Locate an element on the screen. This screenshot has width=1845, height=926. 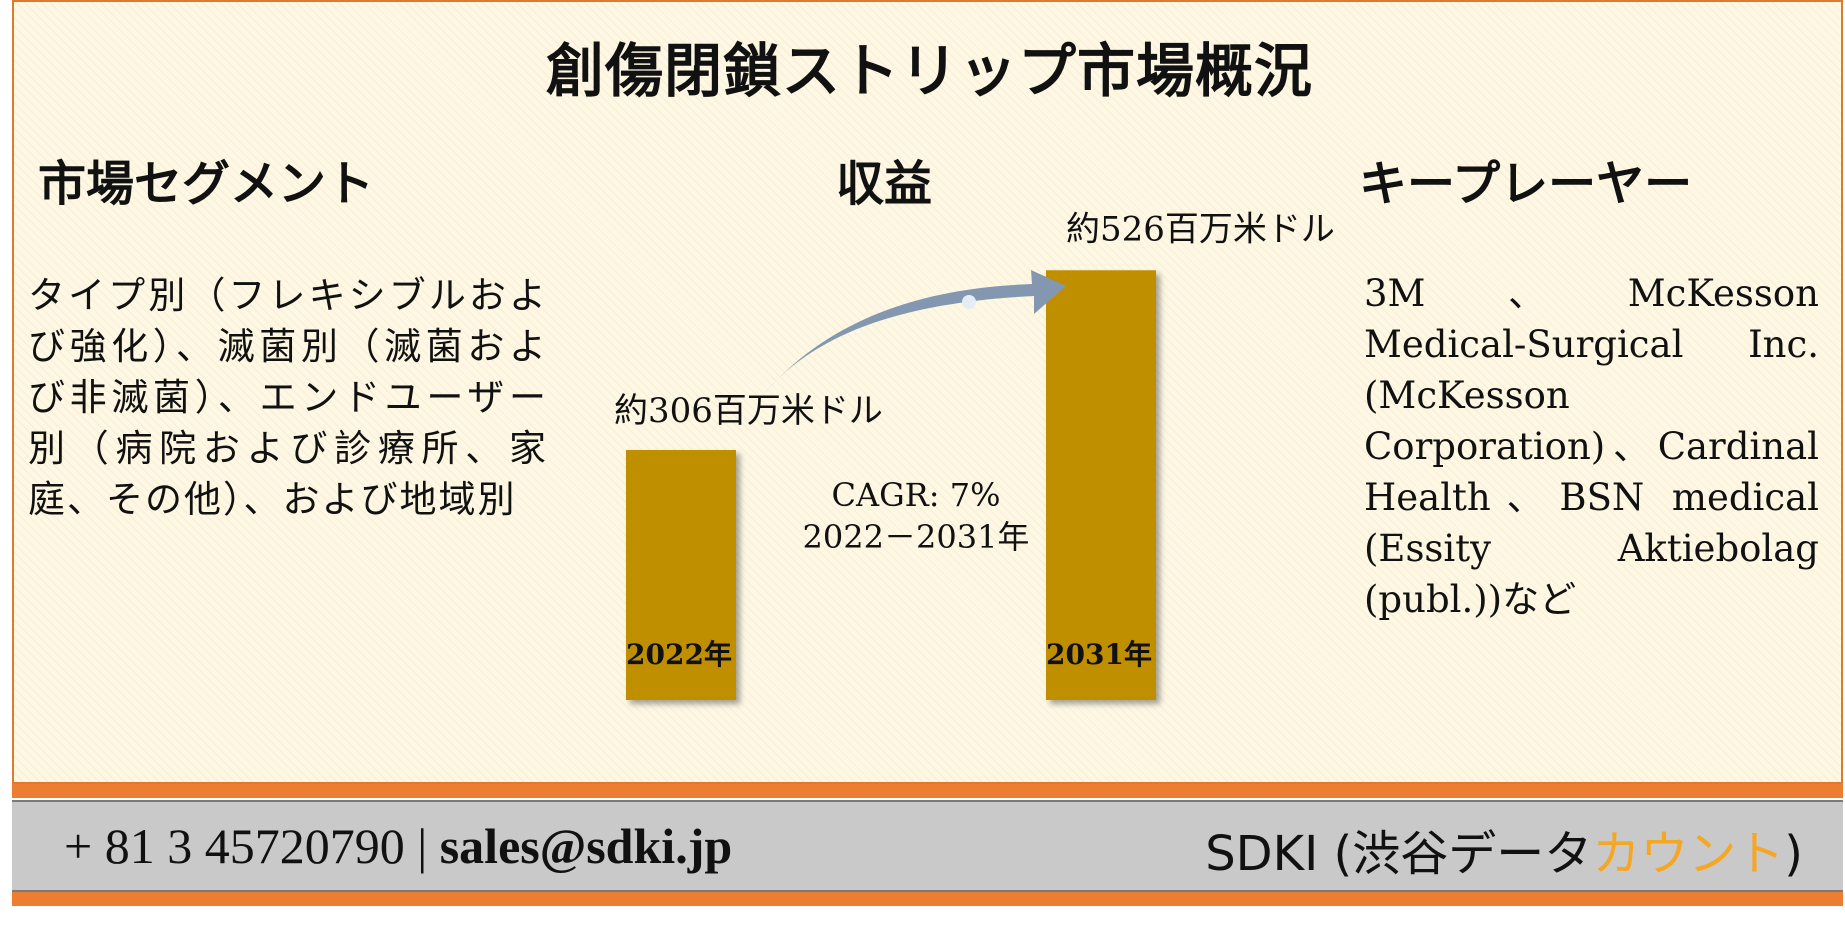
page-title: 創傷閉鎖ストリップ市場概況 is located at coordinates (929, 71).